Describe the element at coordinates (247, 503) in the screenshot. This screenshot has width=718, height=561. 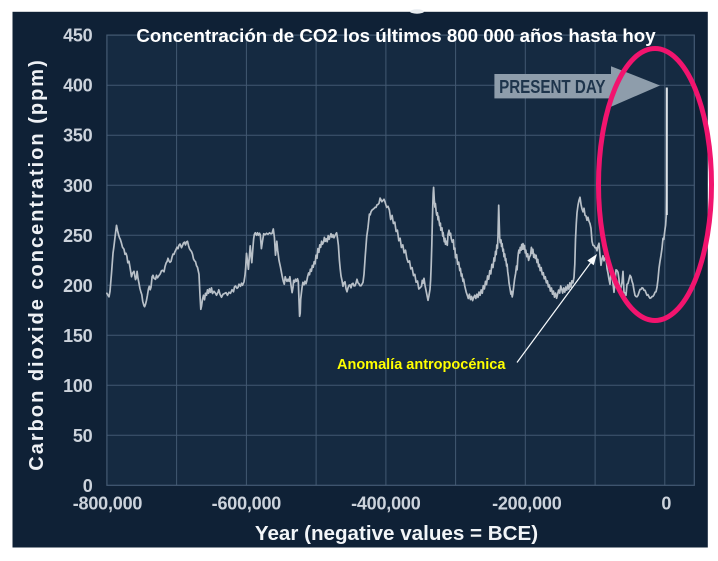
I see `svg-text: -600,000` at that location.